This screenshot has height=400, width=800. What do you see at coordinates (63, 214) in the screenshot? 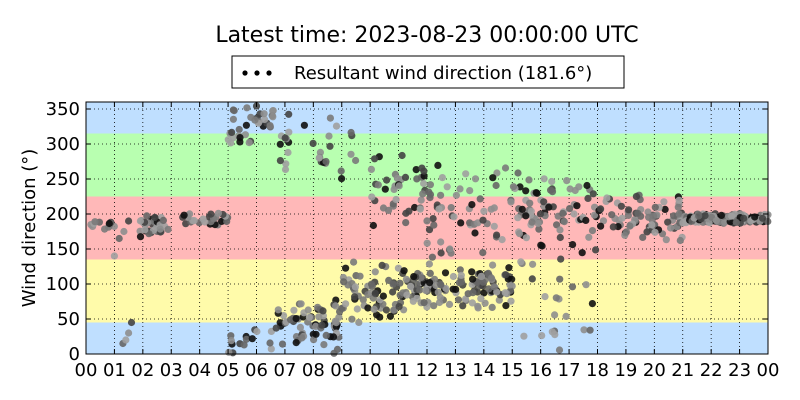
I see `y-tick-label: 200` at bounding box center [63, 214].